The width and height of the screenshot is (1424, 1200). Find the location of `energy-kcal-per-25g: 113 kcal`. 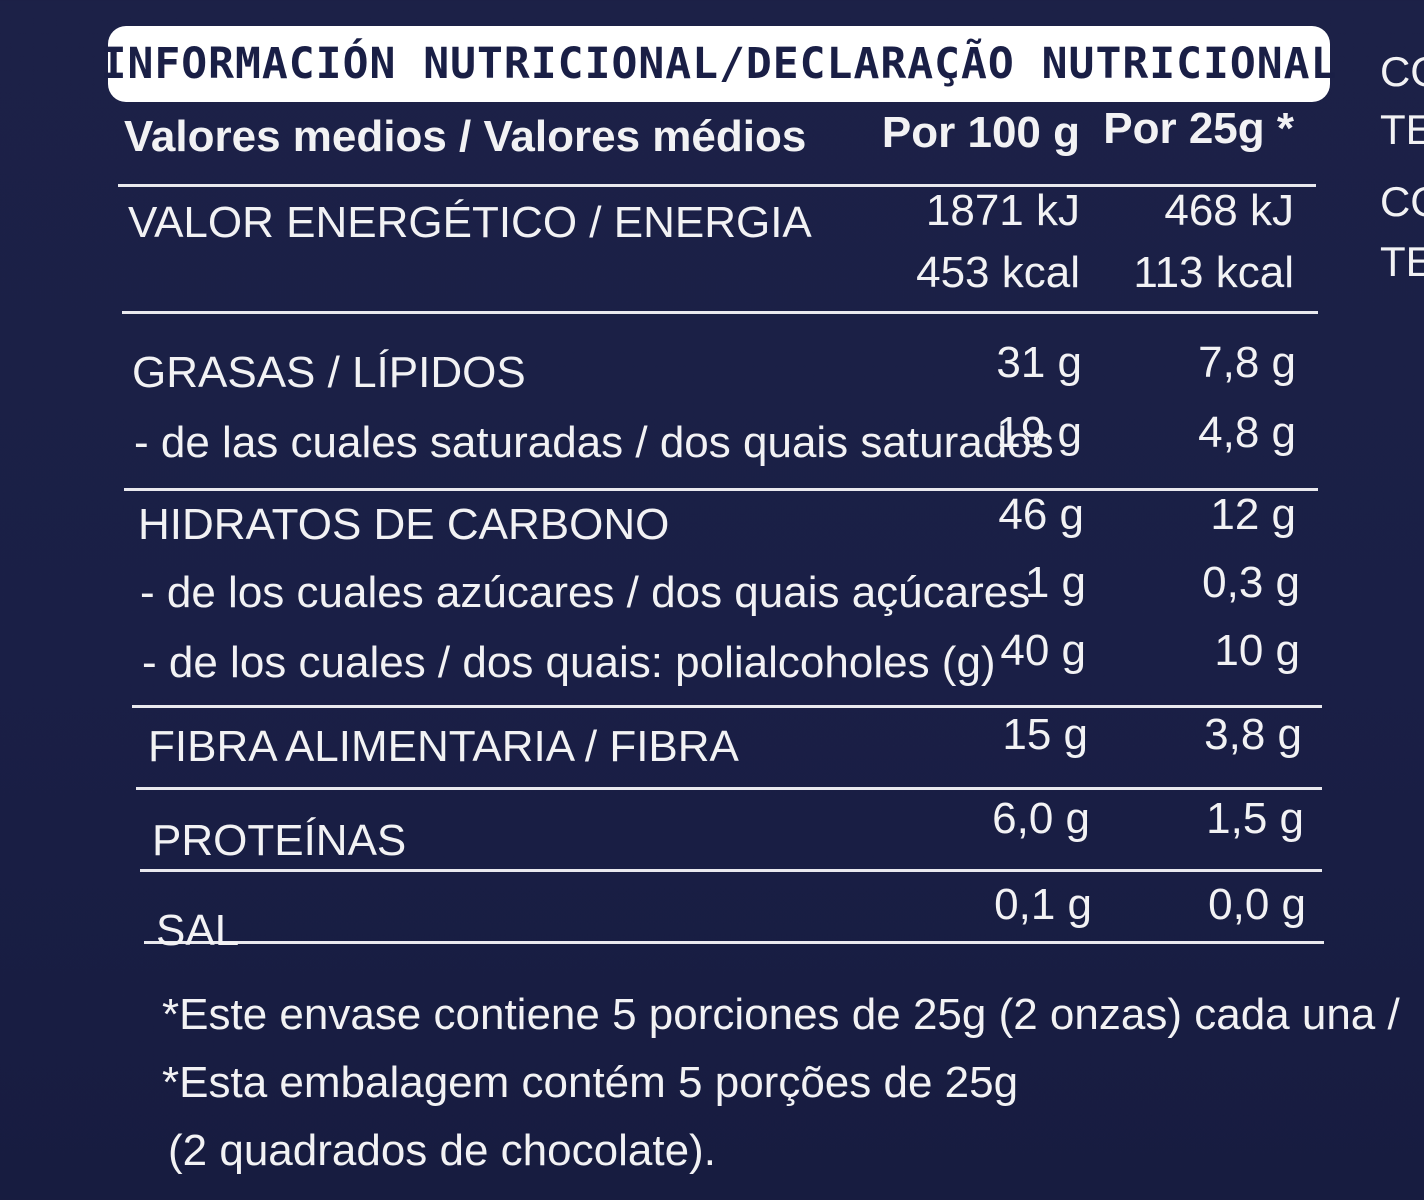

energy-kcal-per-25g: 113 kcal is located at coordinates (1213, 272).